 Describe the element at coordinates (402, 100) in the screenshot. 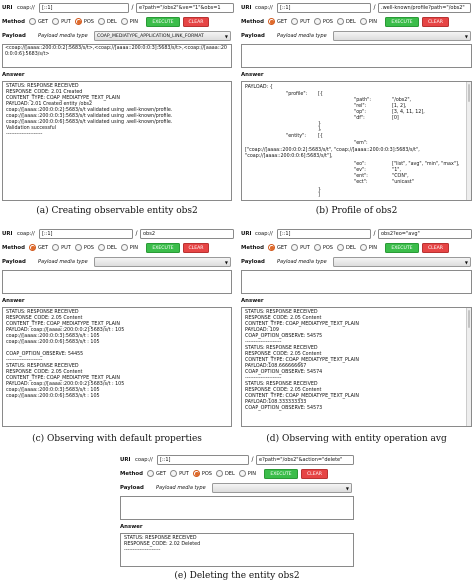

I see `path-value: "/obs2",` at that location.